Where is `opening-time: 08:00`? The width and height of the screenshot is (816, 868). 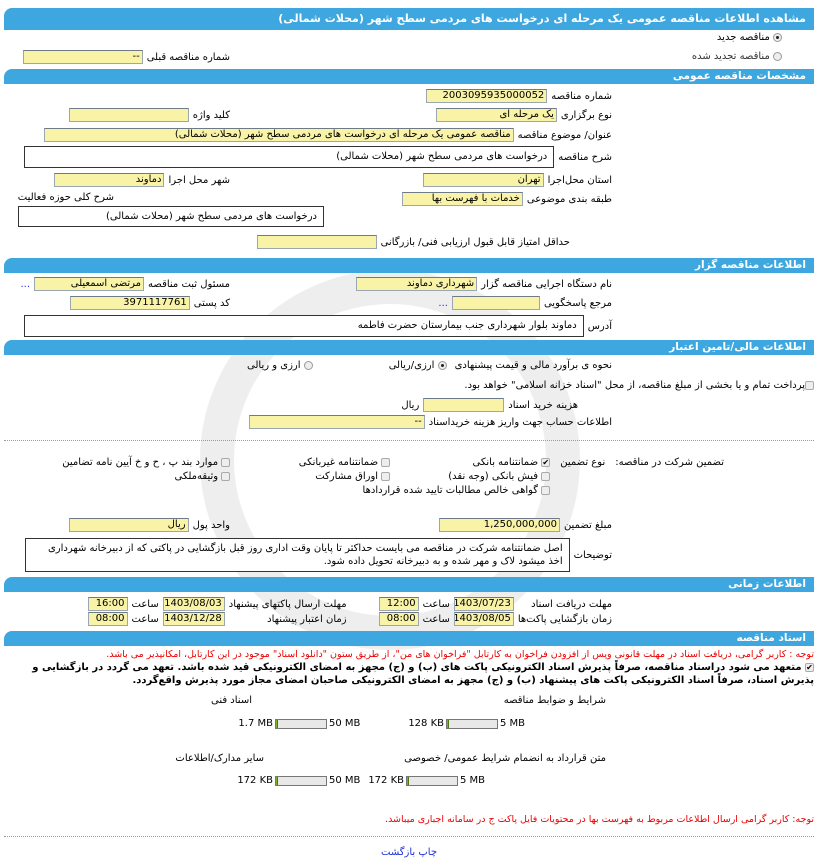 opening-time: 08:00 is located at coordinates (398, 619).